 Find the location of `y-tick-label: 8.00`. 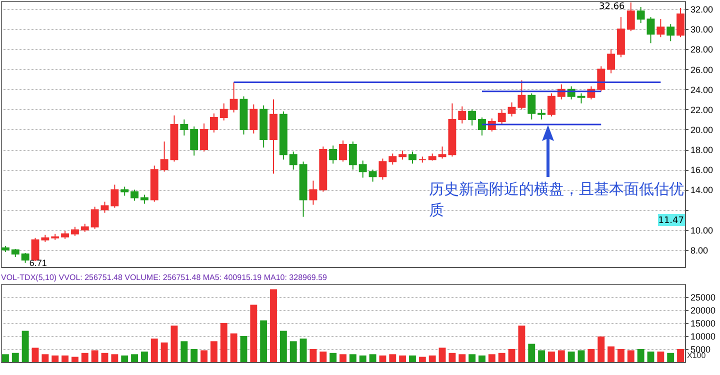

y-tick-label: 8.00 is located at coordinates (699, 250).